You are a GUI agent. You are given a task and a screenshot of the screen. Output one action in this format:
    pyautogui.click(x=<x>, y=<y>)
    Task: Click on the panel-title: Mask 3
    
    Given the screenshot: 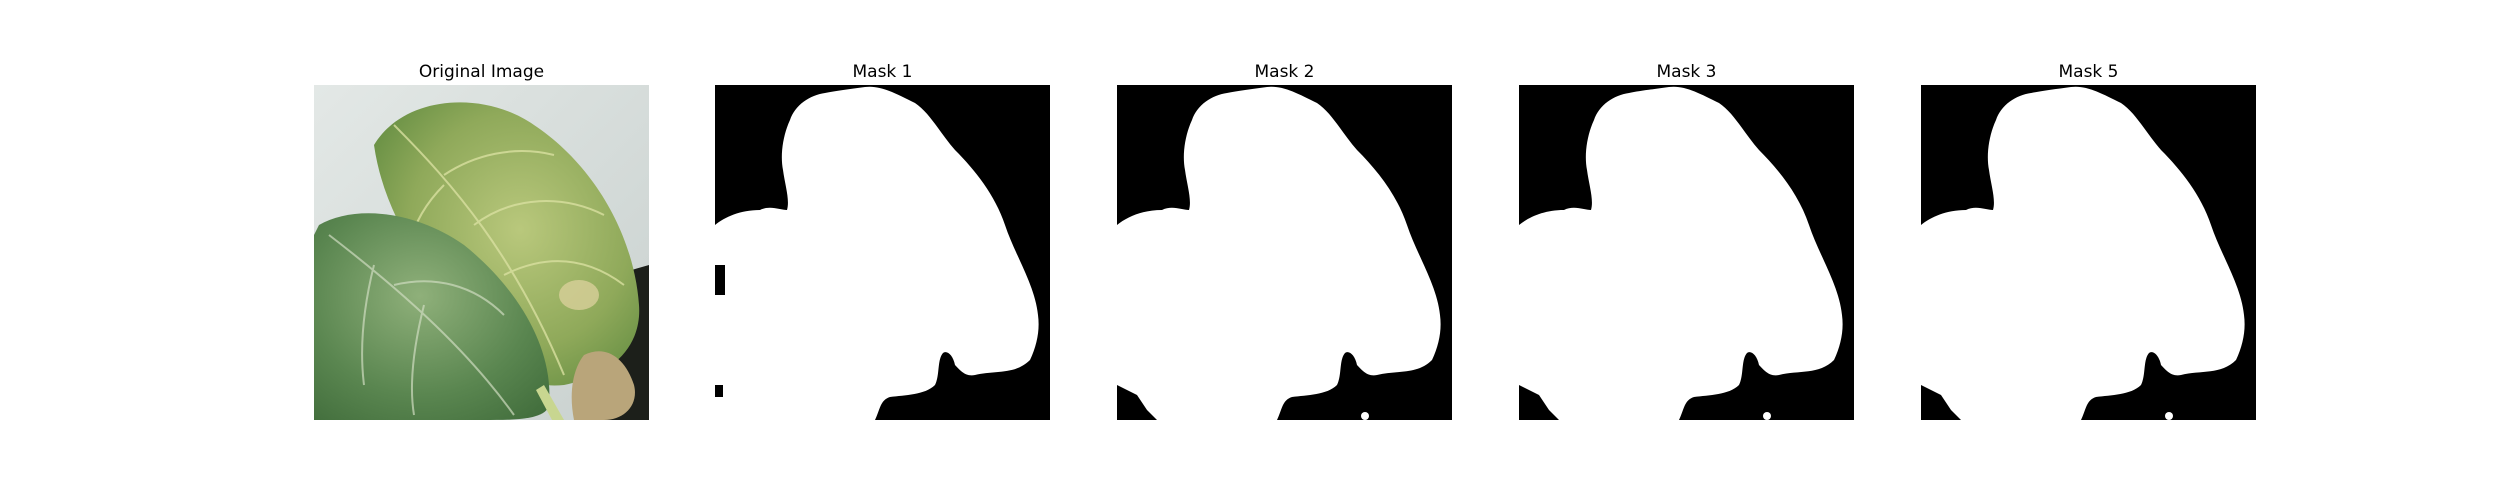 What is the action you would take?
    pyautogui.click(x=1686, y=72)
    